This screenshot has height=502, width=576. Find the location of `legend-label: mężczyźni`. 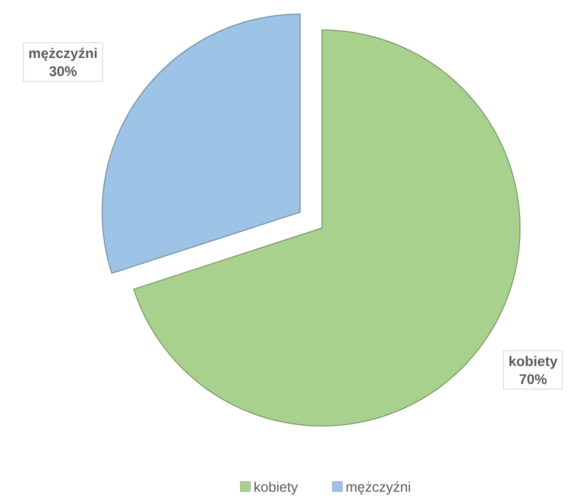

legend-label: mężczyźni is located at coordinates (378, 488).